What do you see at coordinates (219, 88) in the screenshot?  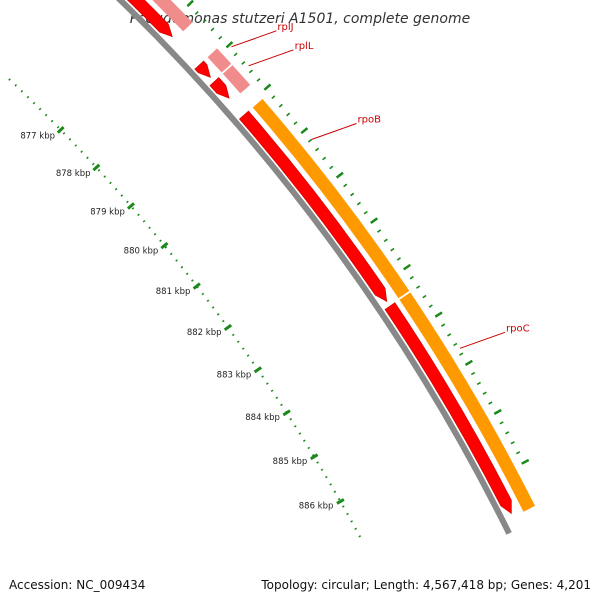 I see `gene-arrow-rplL` at bounding box center [219, 88].